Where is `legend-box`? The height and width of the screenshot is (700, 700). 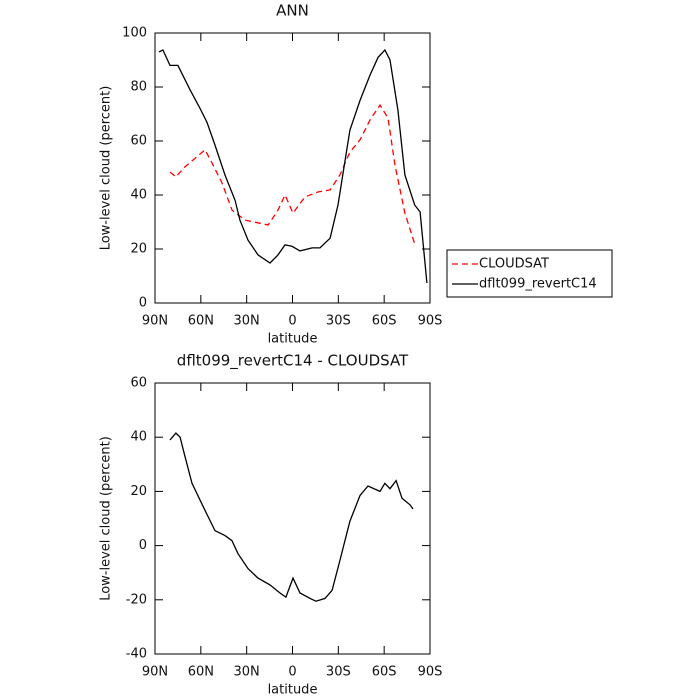
legend-box is located at coordinates (529, 273).